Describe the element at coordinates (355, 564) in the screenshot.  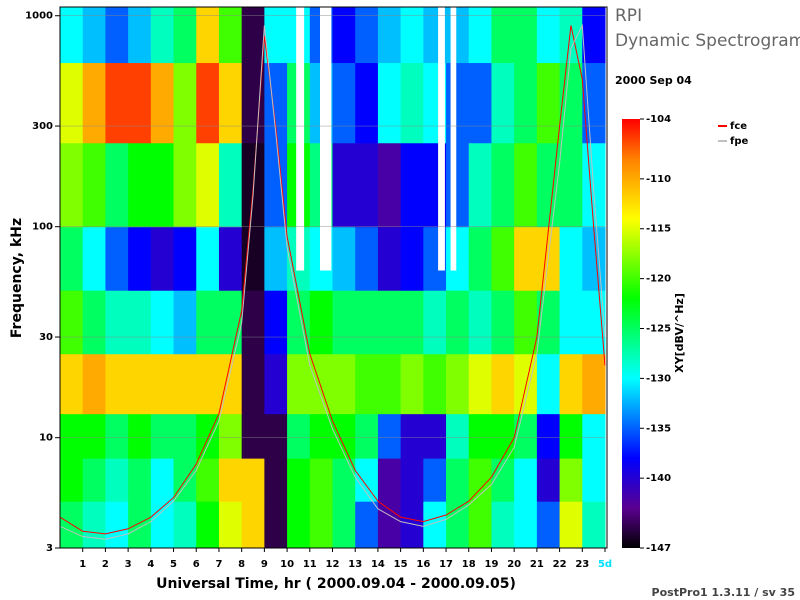
I see `x-tick-label: 13` at that location.